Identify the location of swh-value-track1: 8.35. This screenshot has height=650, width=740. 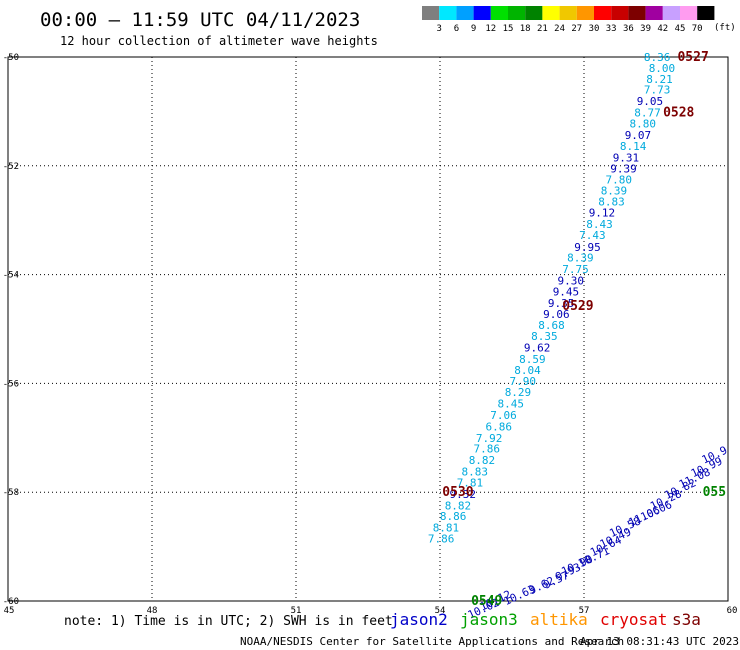
(544, 336).